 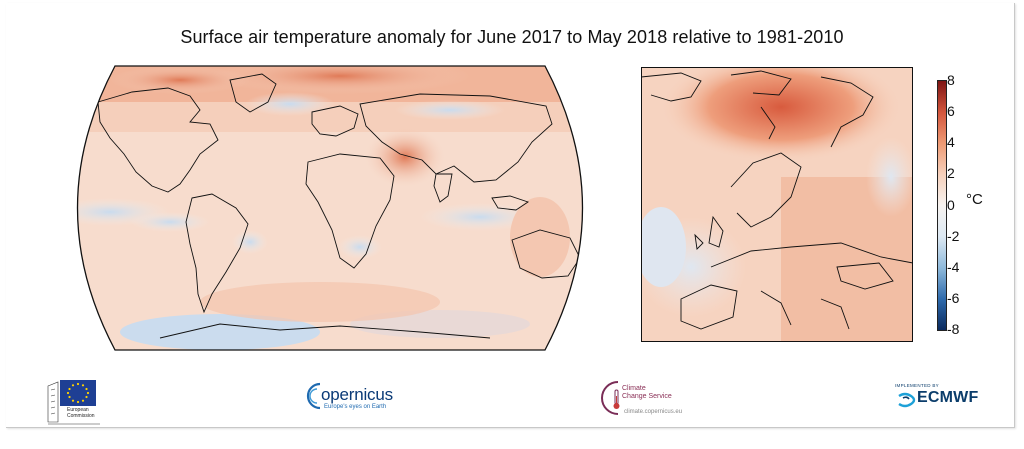 I want to click on colorbar-tick-label: -8, so click(x=953, y=329).